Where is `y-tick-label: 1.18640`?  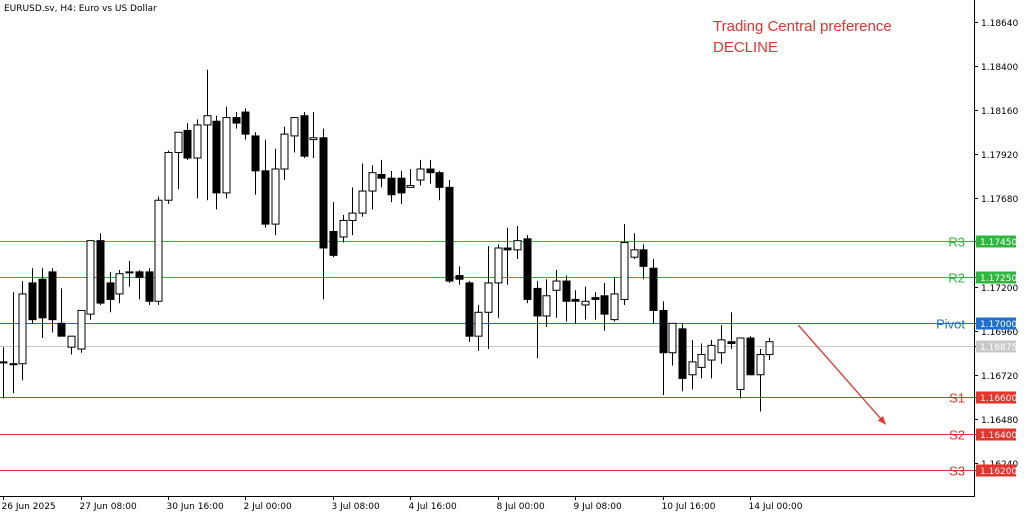 y-tick-label: 1.18640 is located at coordinates (999, 24).